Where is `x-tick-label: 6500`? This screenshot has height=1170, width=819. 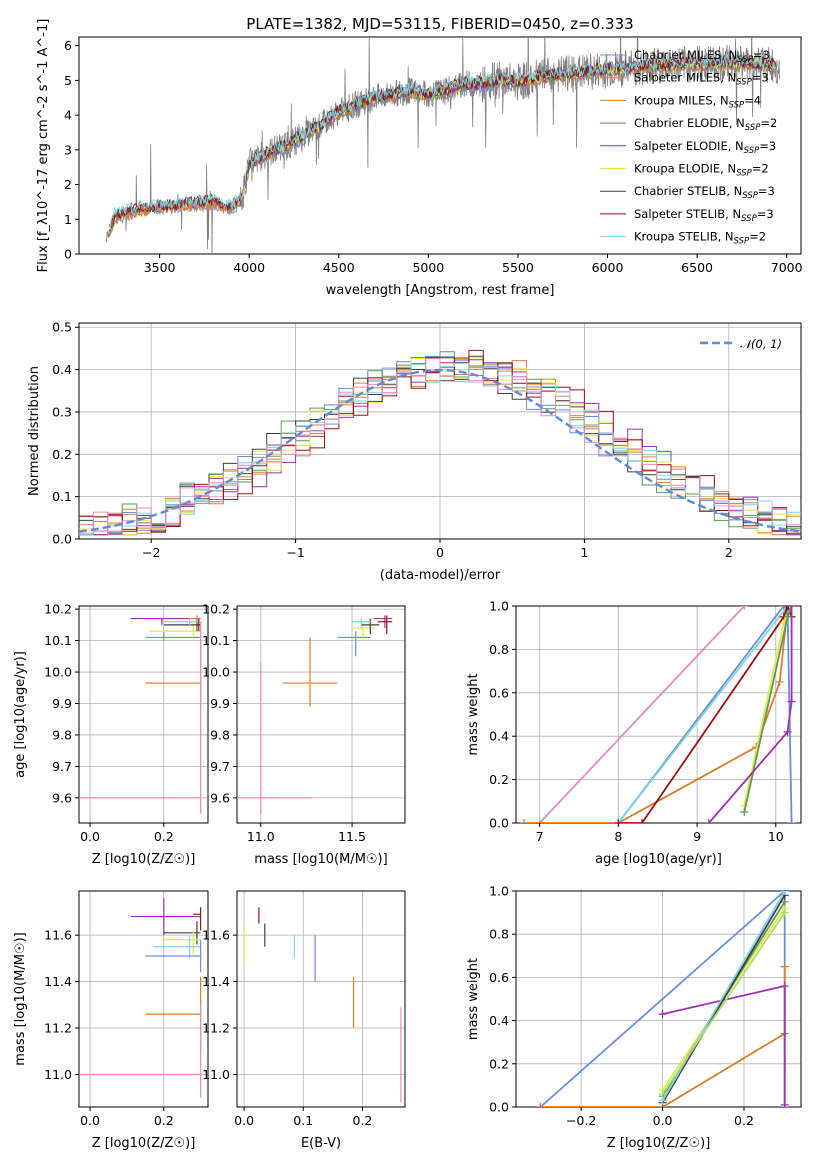 x-tick-label: 6500 is located at coordinates (697, 267).